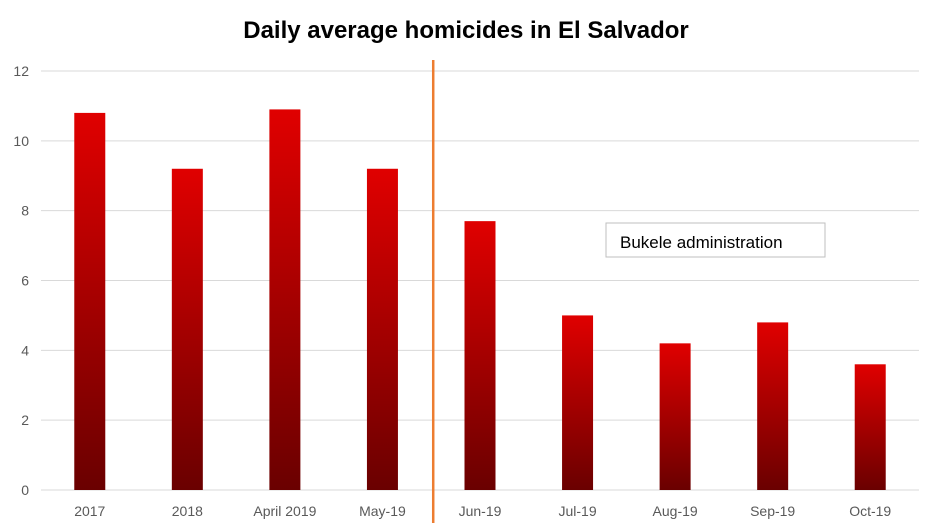 Image resolution: width=932 pixels, height=528 pixels. I want to click on chart-title: Daily average homicides in El Salvador, so click(466, 30).